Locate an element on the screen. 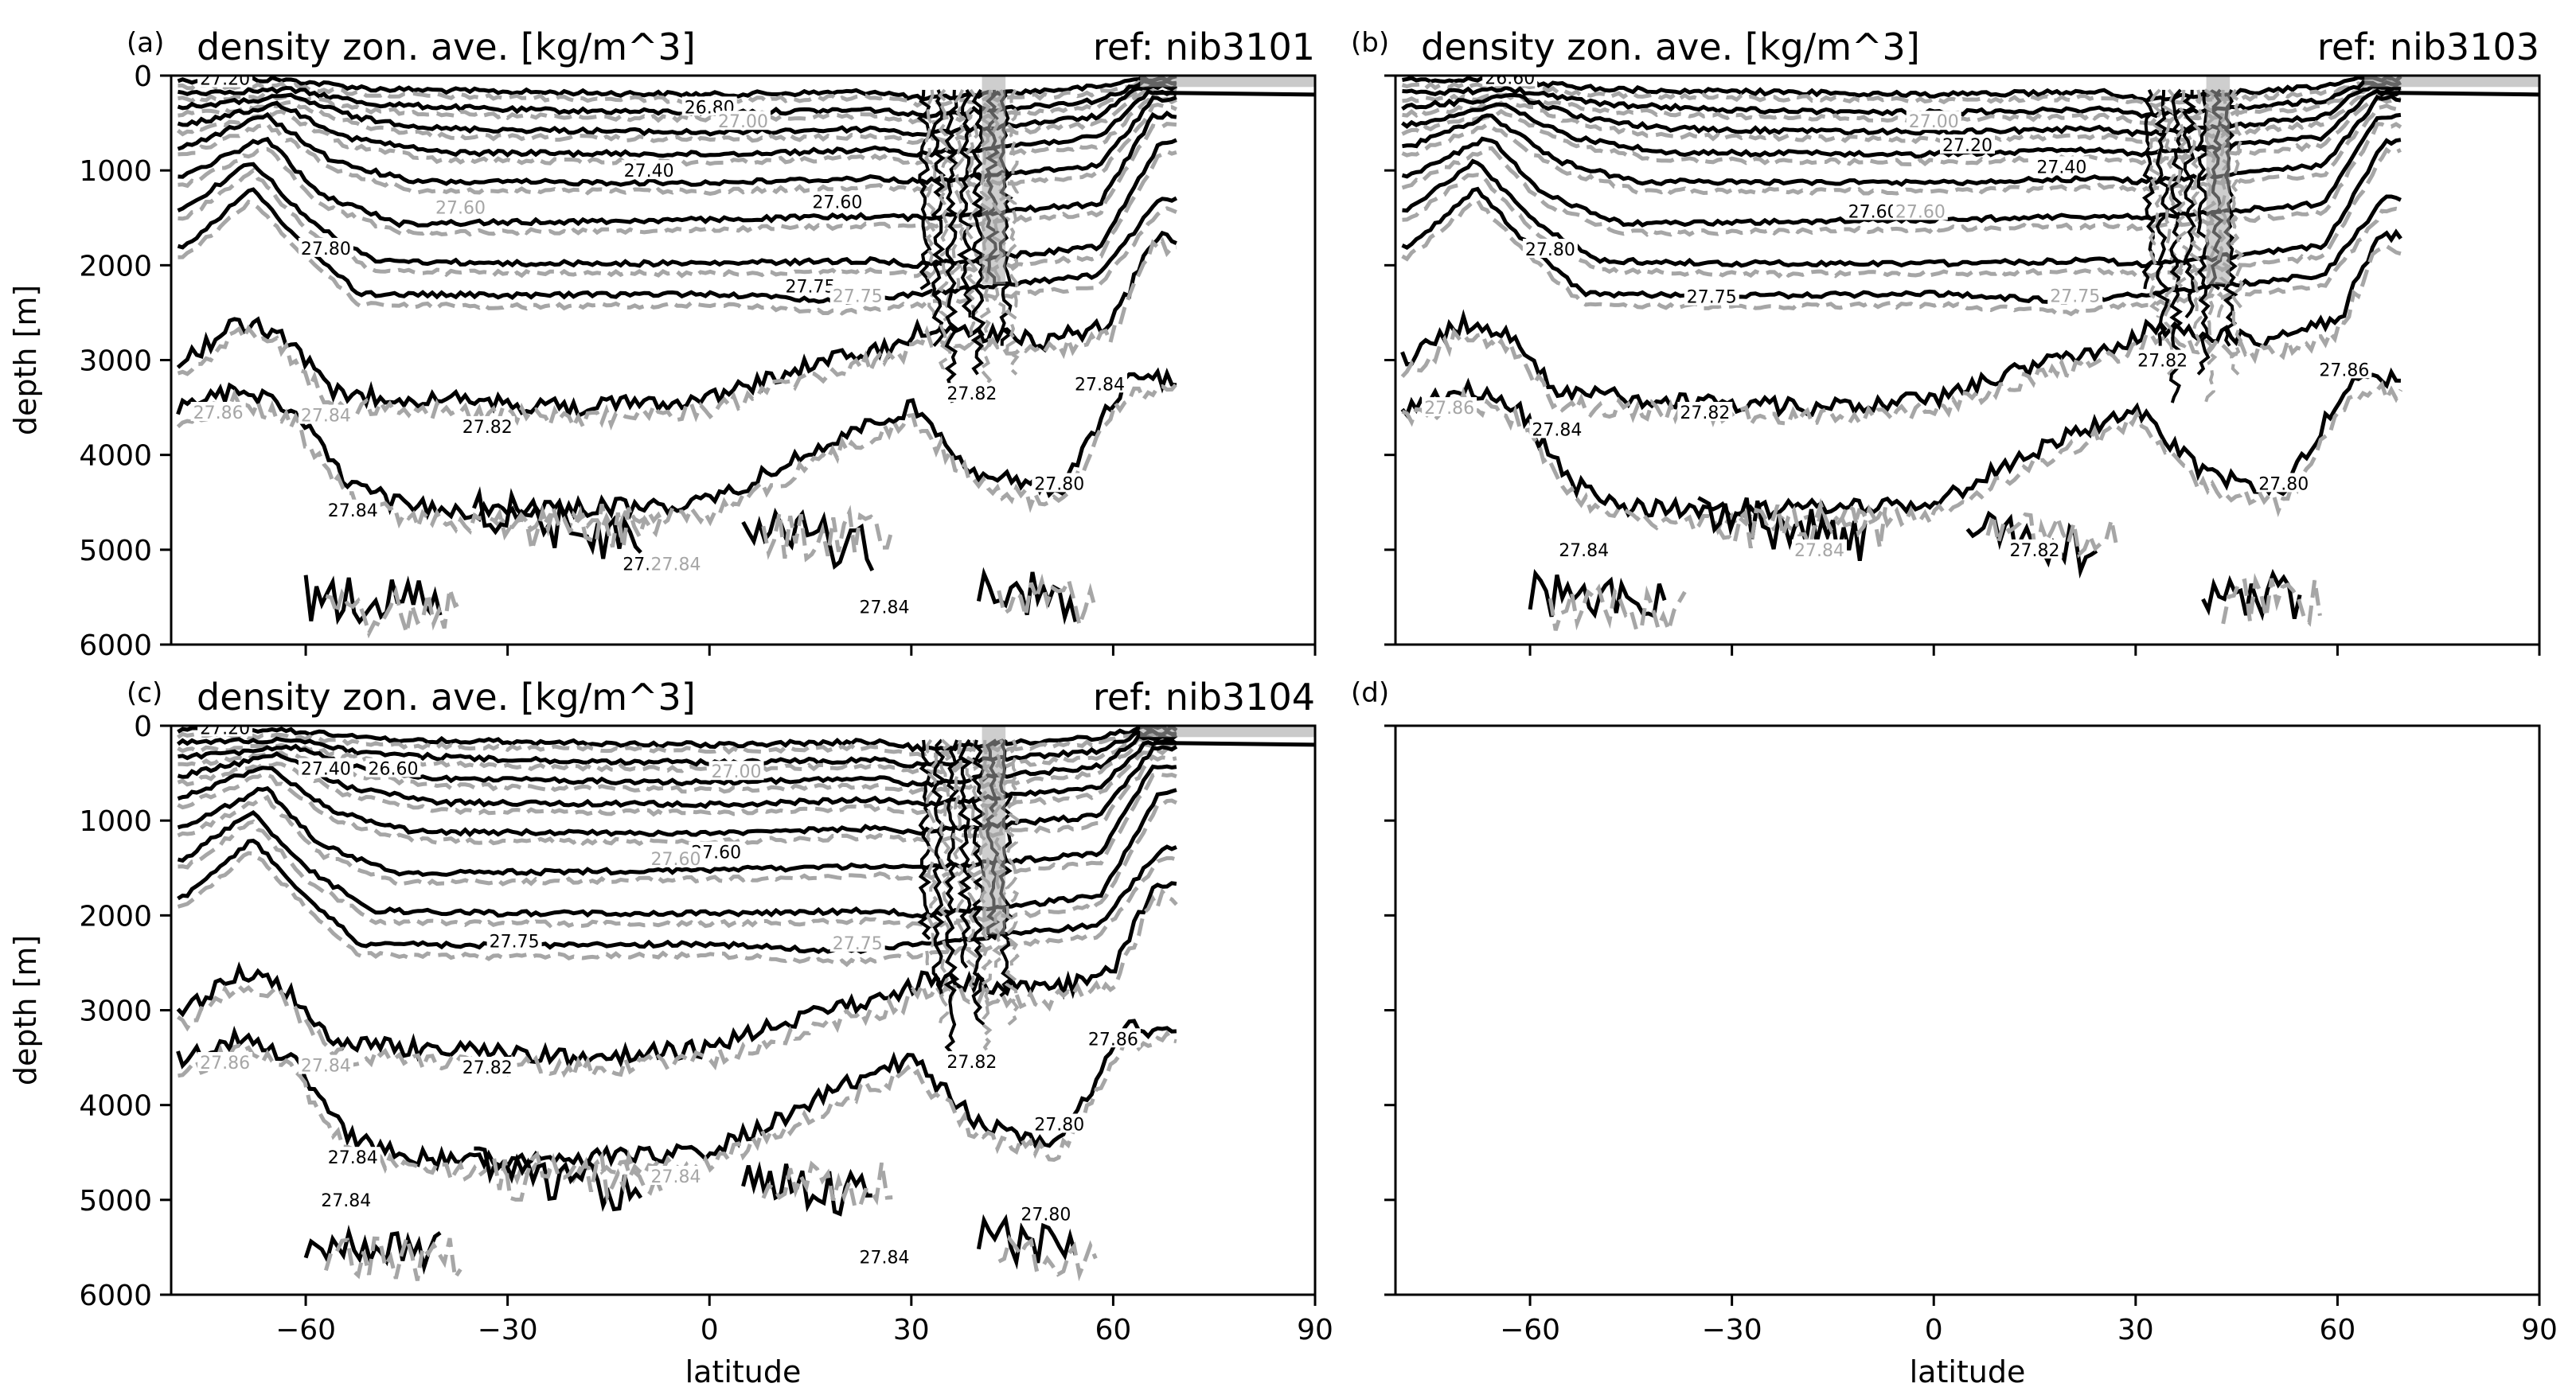 This screenshot has height=1391, width=2576. y-tick-label: 6000 is located at coordinates (115, 645).